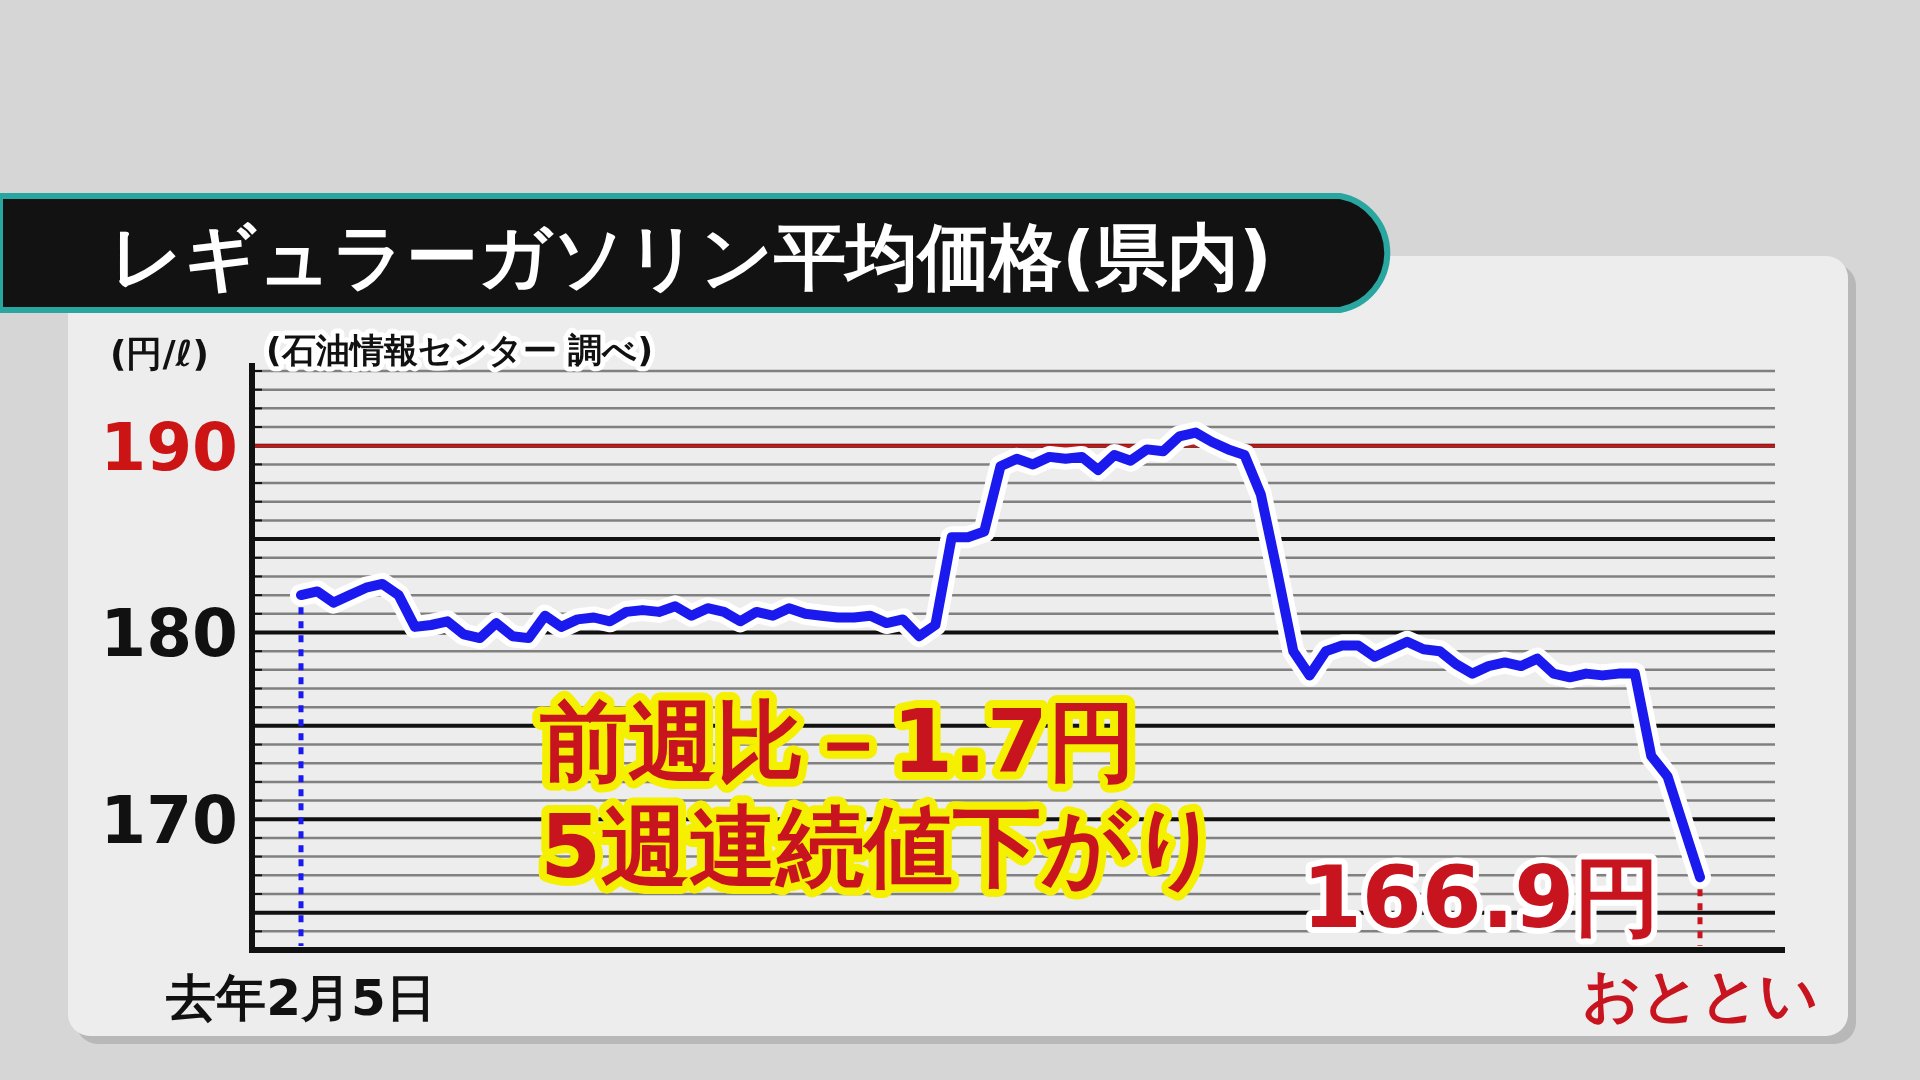 The width and height of the screenshot is (1920, 1080). What do you see at coordinates (1700, 995) in the screenshot?
I see `x-tick-label: おととい` at bounding box center [1700, 995].